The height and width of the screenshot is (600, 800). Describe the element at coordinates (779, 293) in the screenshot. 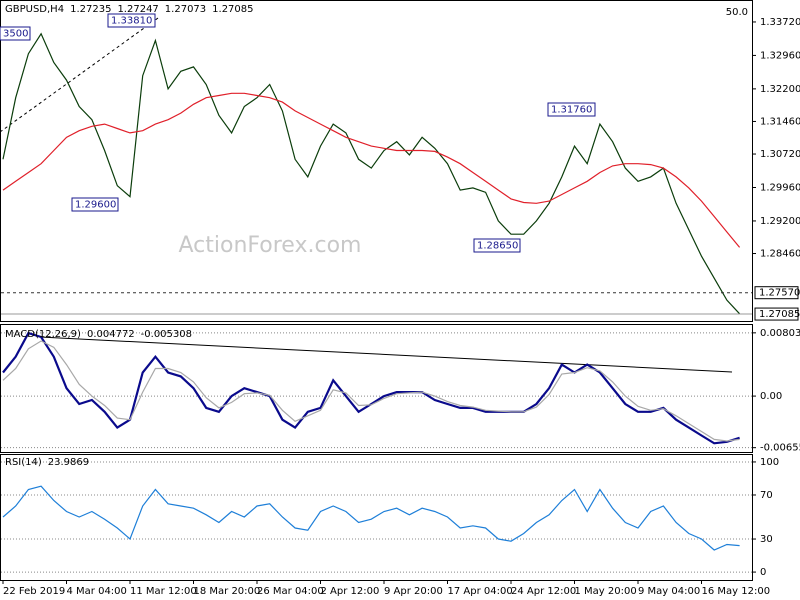

I see `price-level-label: 1.27570` at that location.